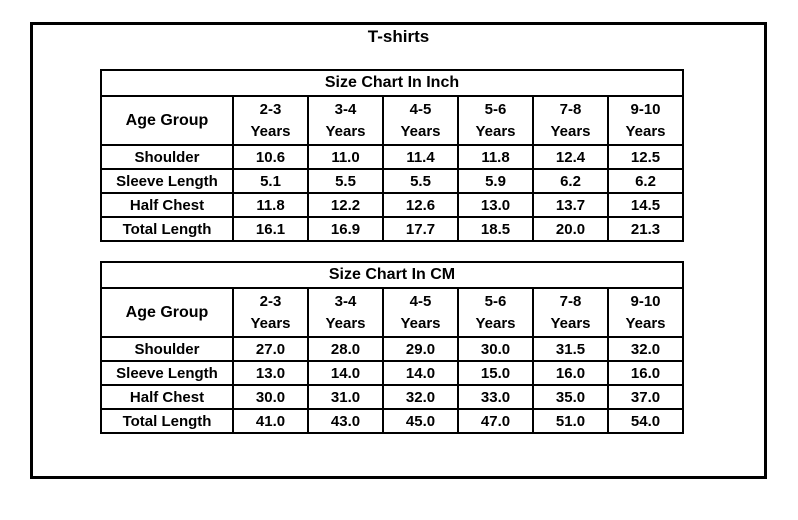 This screenshot has width=798, height=520. What do you see at coordinates (270, 157) in the screenshot?
I see `cell-value: 10.6` at bounding box center [270, 157].